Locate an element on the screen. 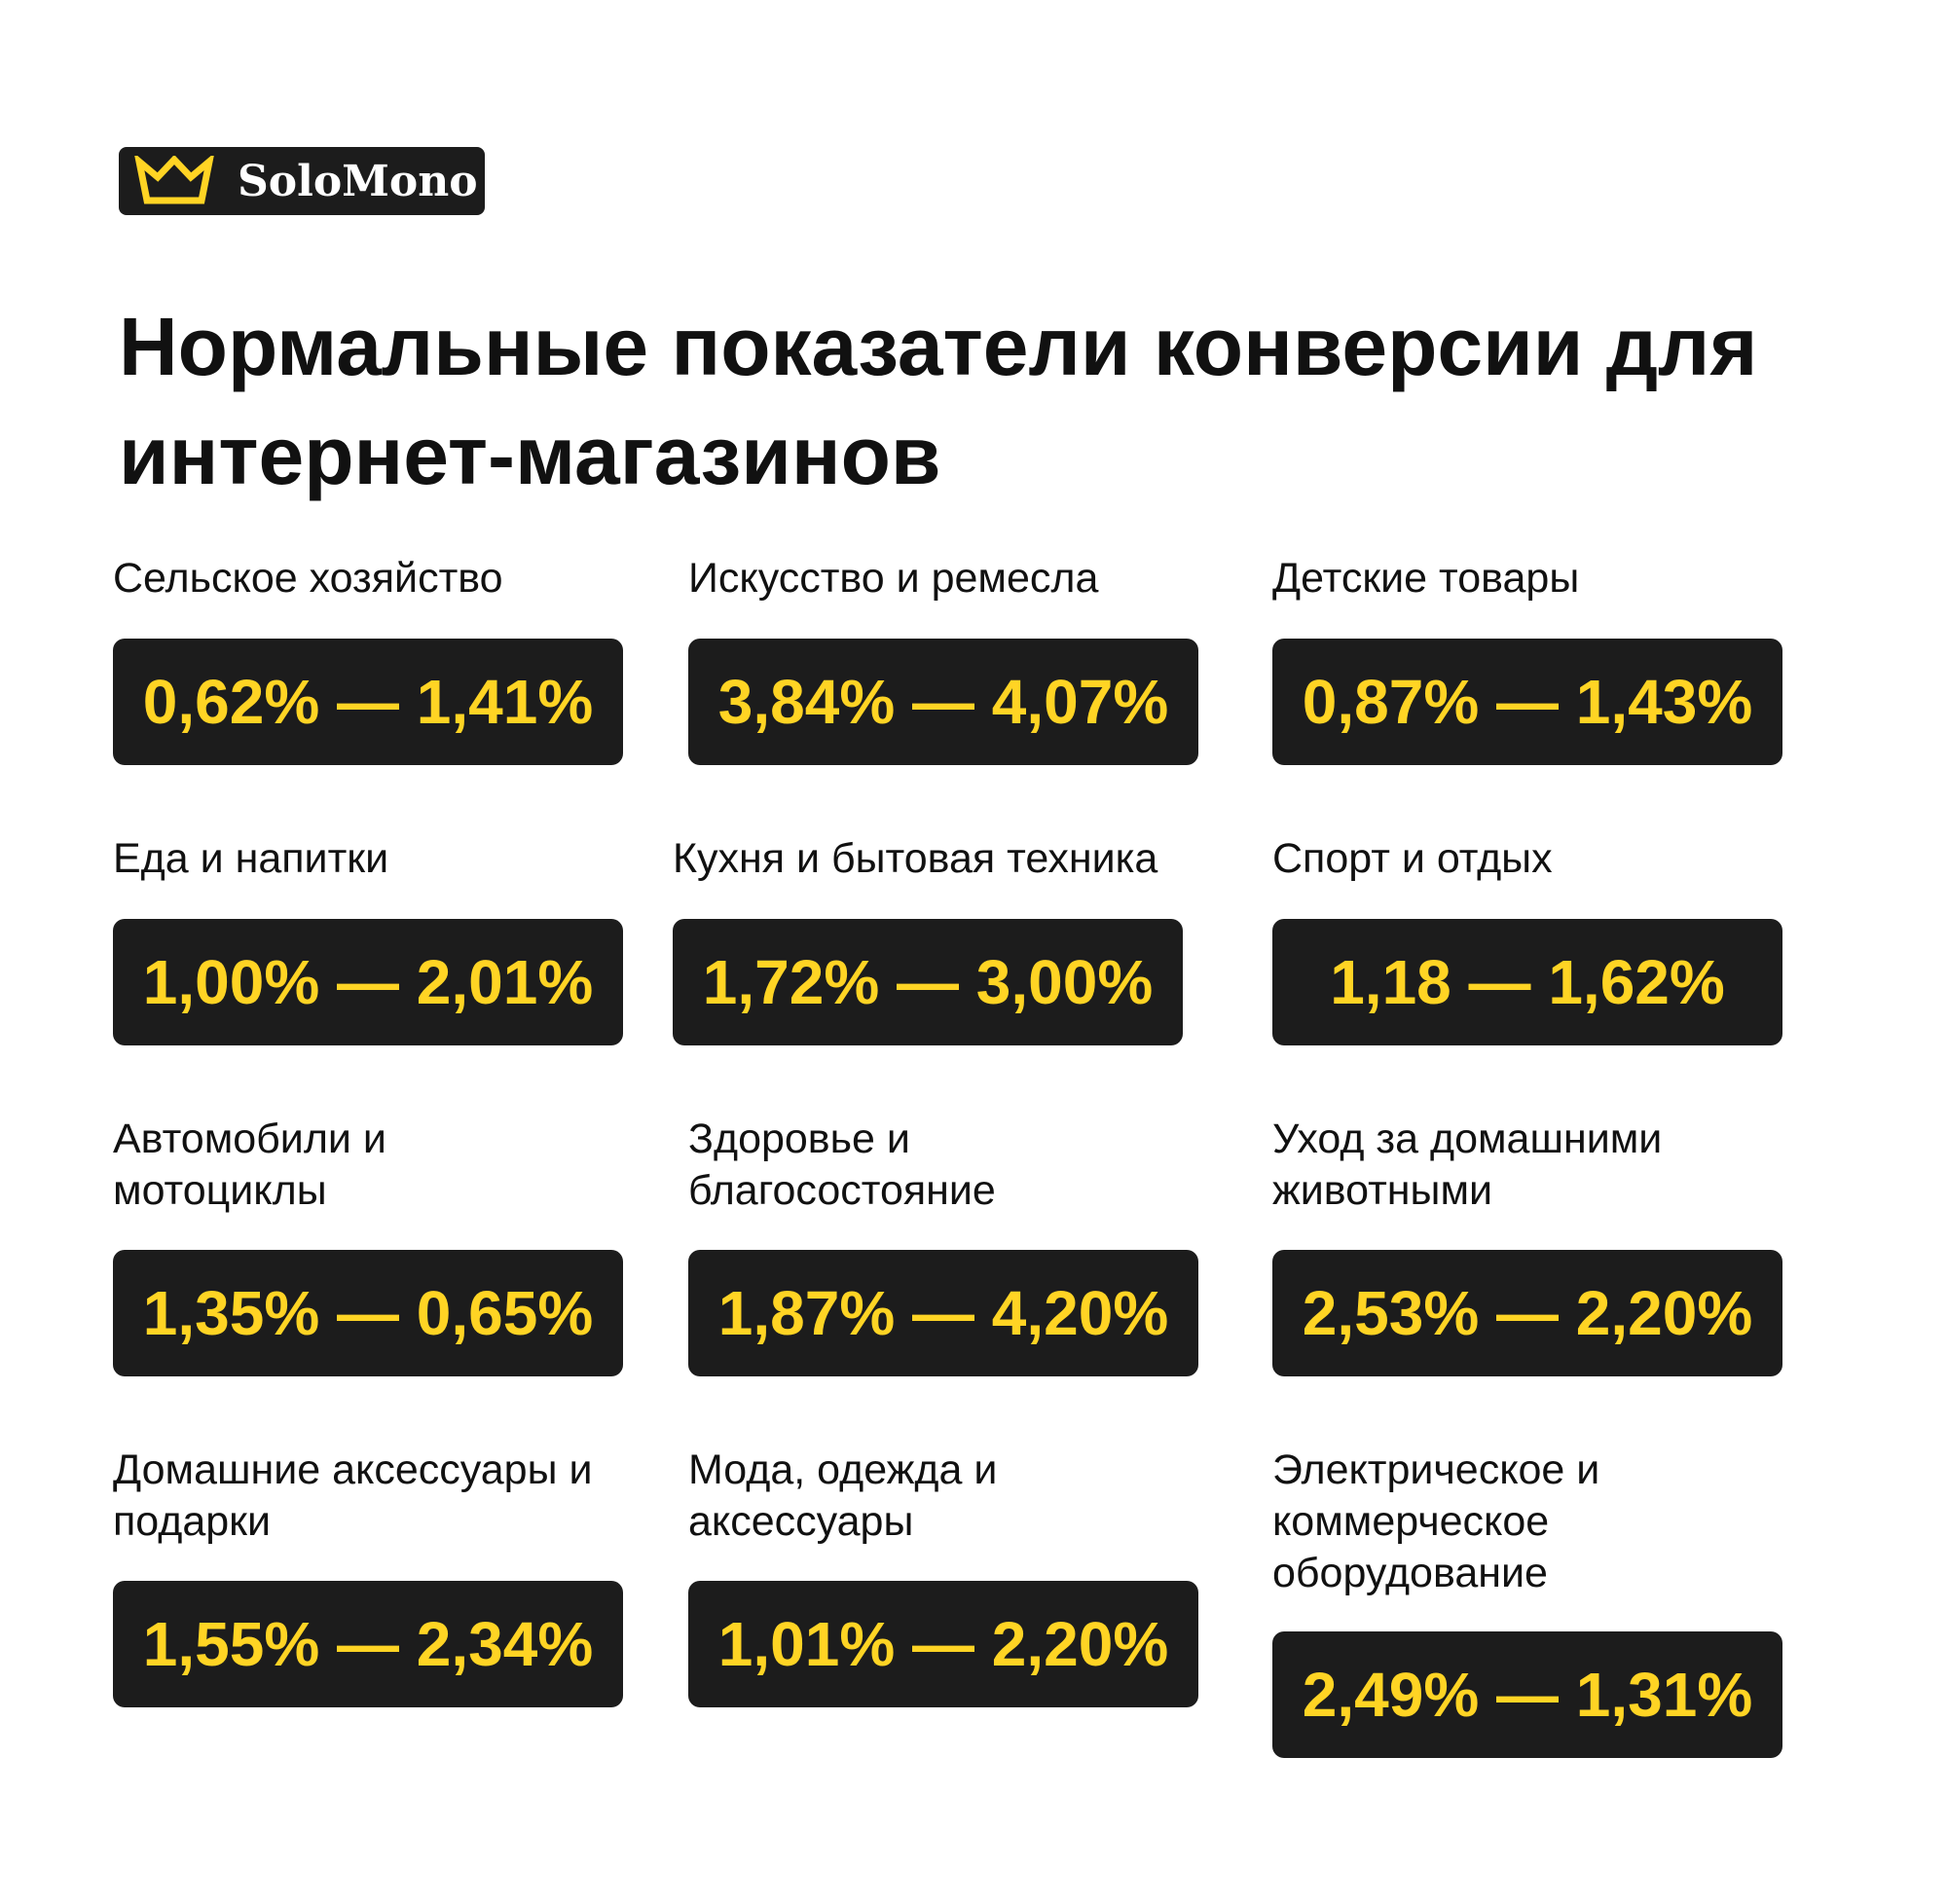 This screenshot has width=1947, height=1904. category-label-agriculture: Сельское хозяйство is located at coordinates (308, 578).